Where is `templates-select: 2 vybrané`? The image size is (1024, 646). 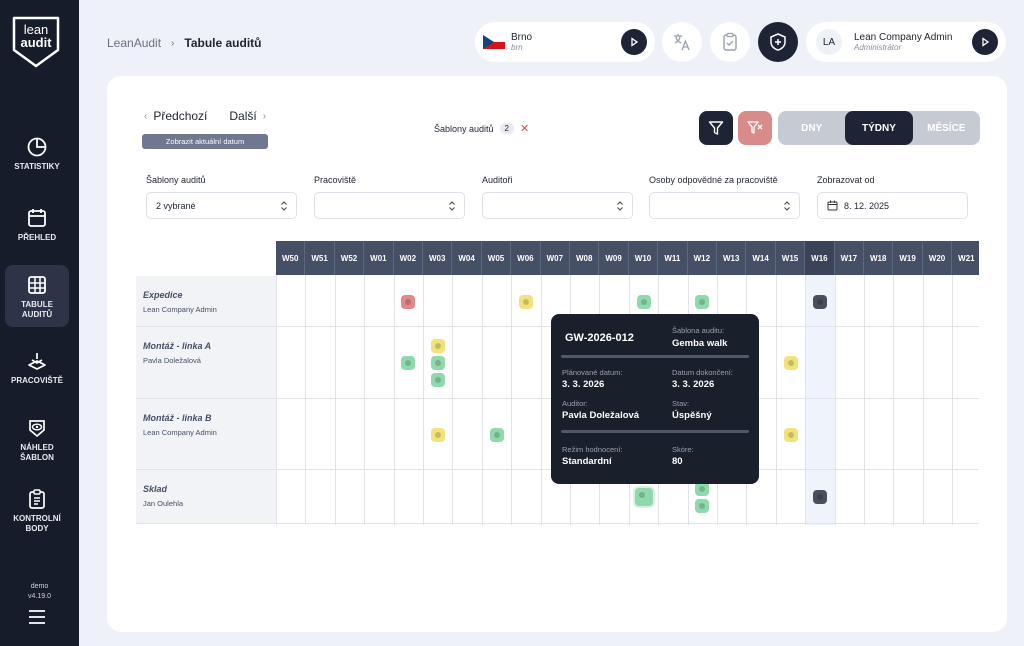 templates-select: 2 vybrané is located at coordinates (221, 205).